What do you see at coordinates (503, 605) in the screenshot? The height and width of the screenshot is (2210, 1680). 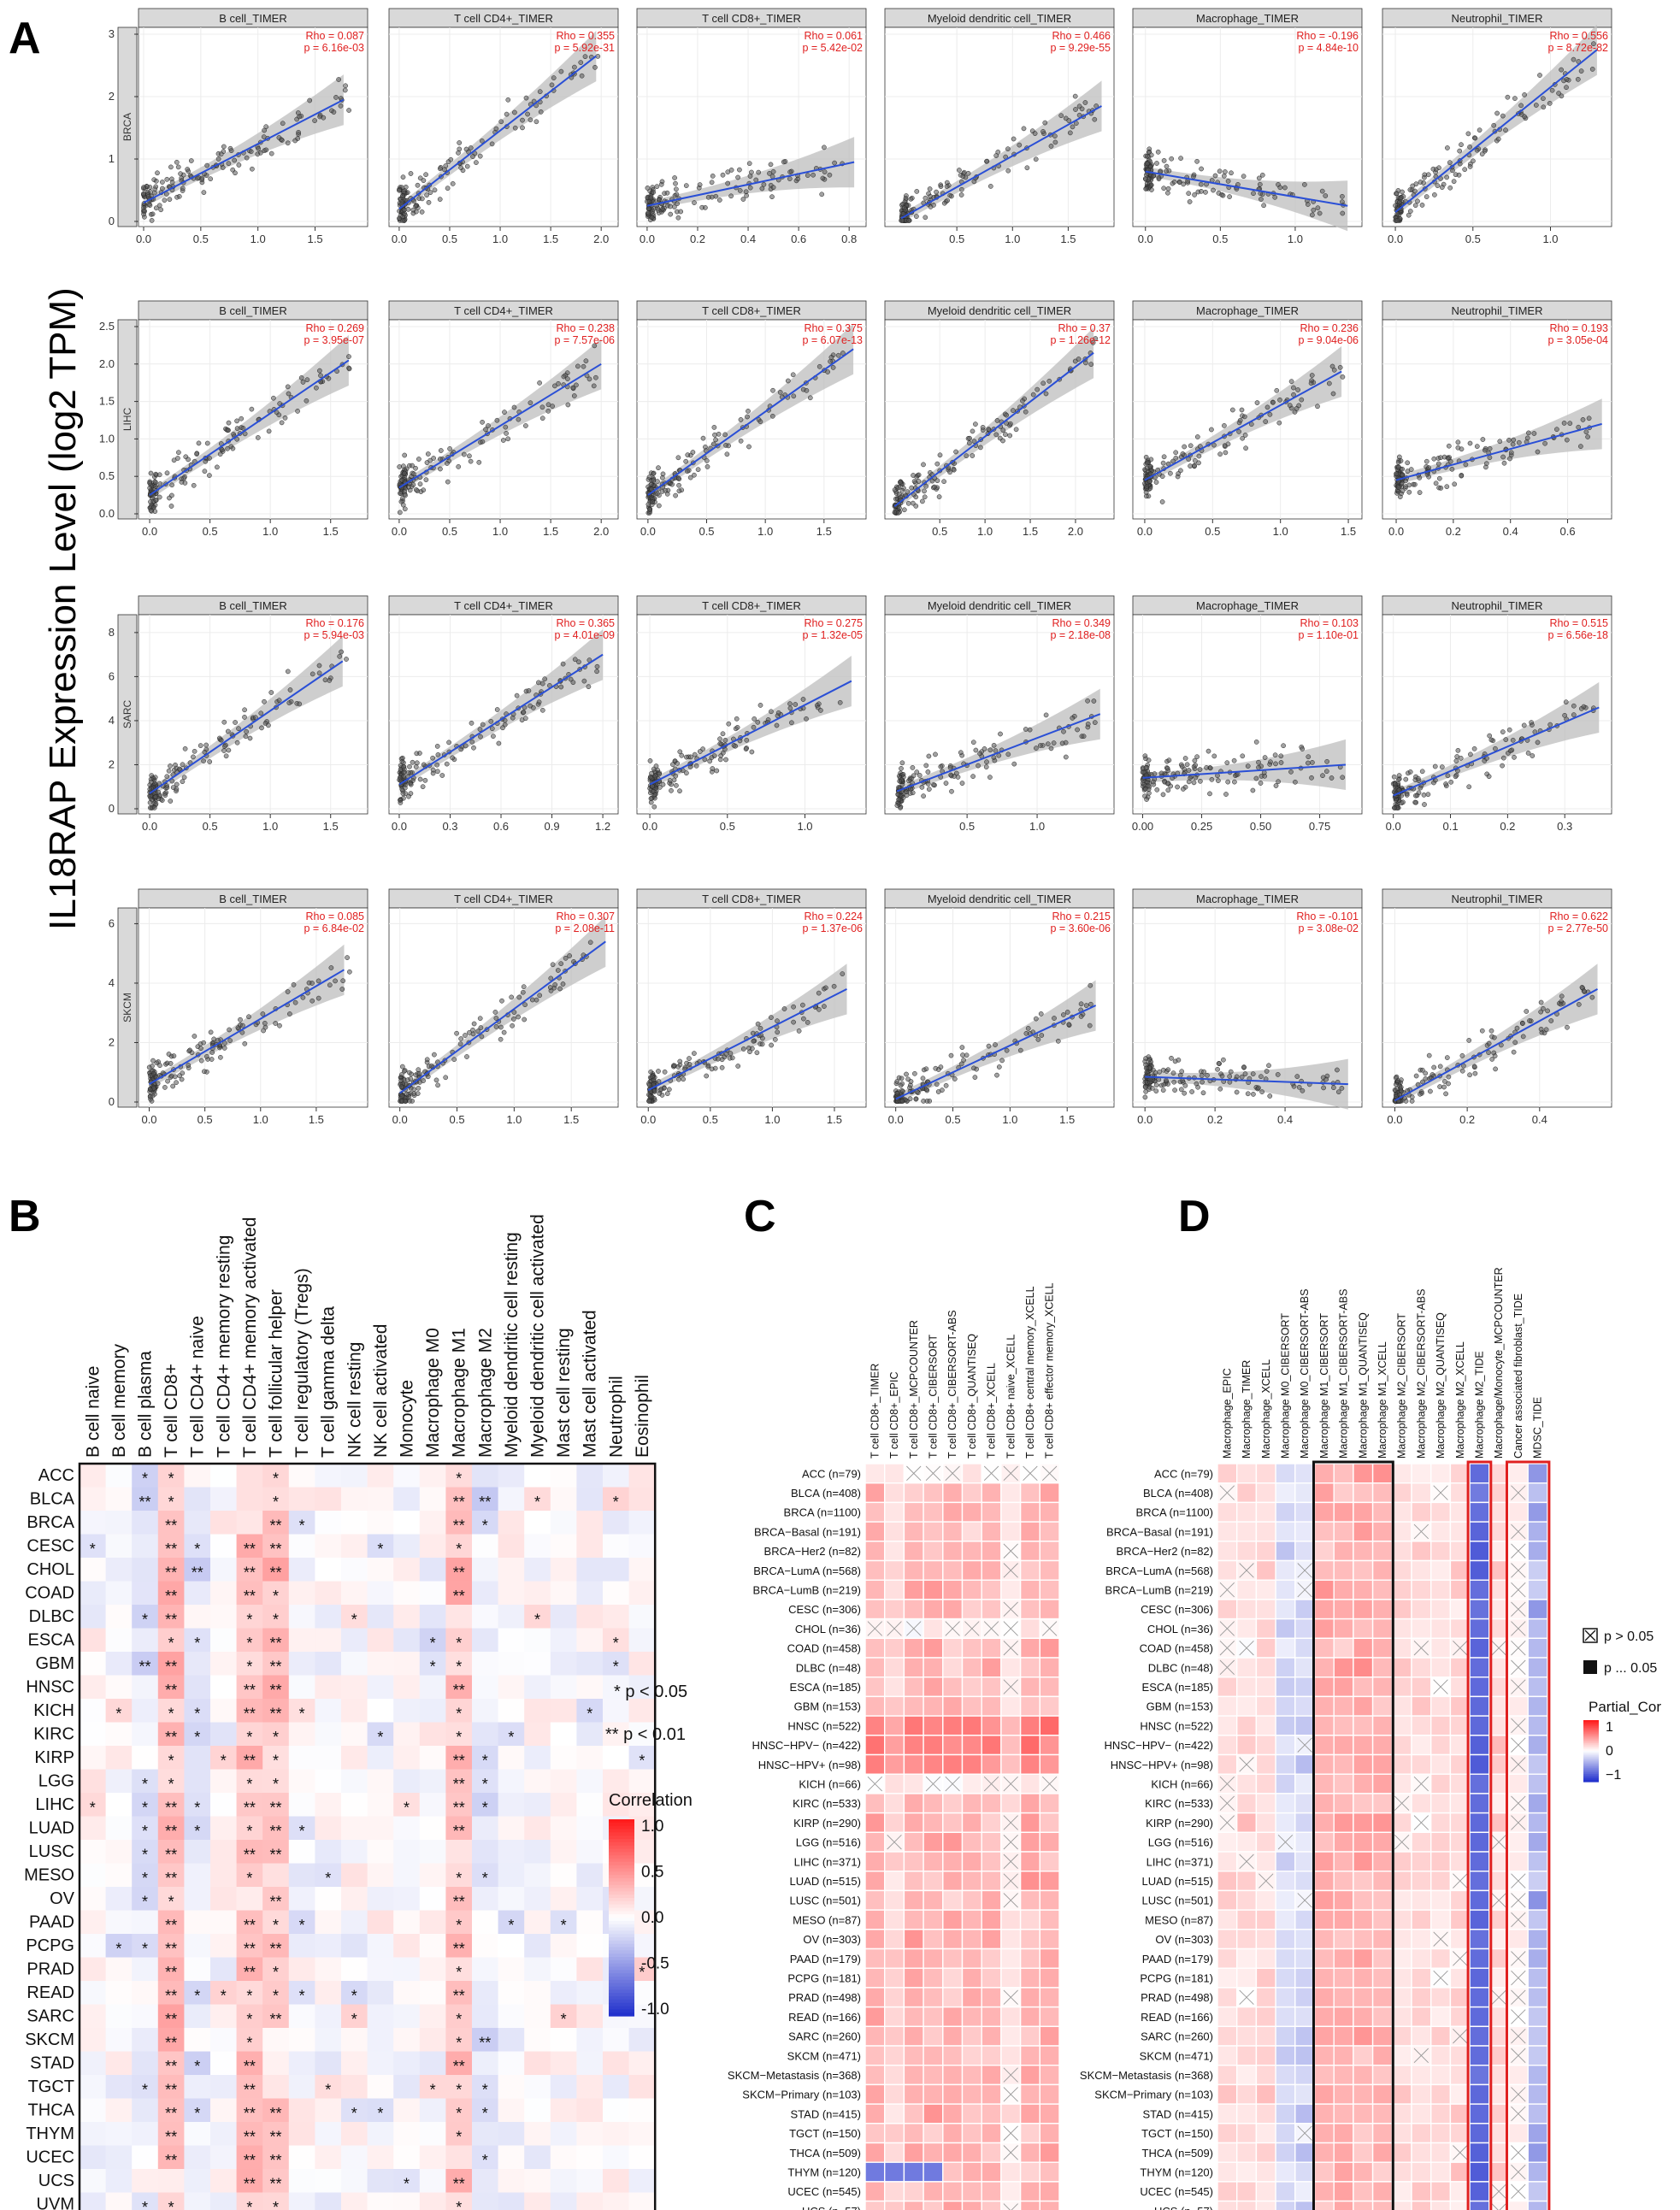 I see `facet-title: T cell CD4+_TIMER` at bounding box center [503, 605].